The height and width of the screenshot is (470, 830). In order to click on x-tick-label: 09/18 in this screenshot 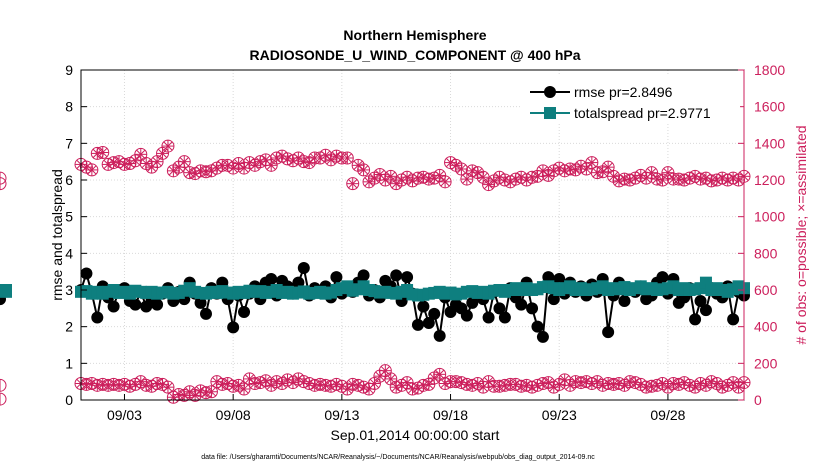, I will do `click(450, 415)`.